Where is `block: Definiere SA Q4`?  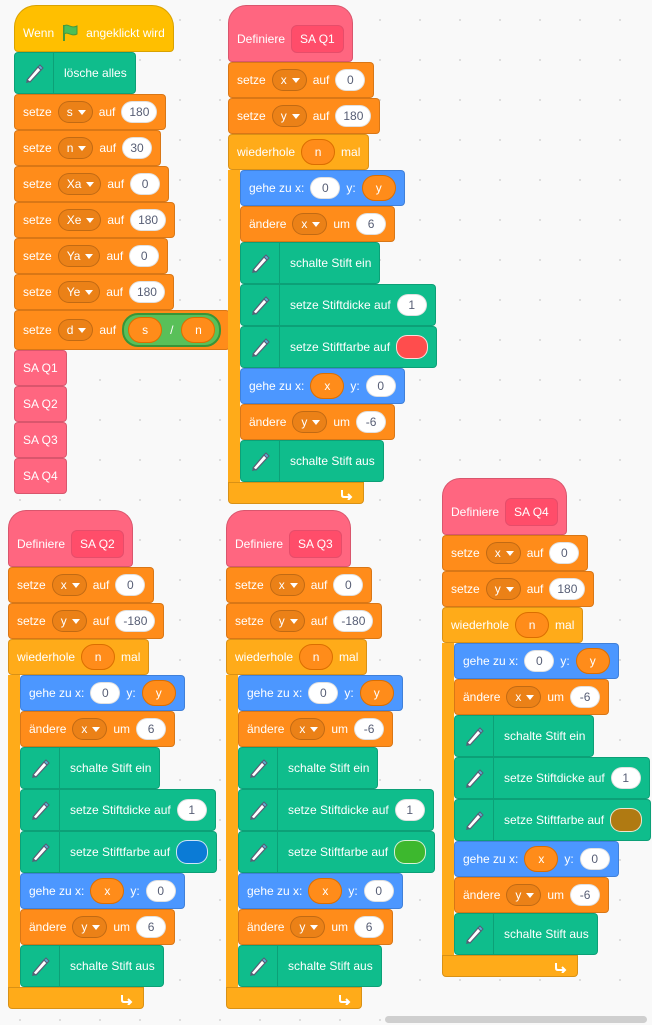 block: Definiere SA Q4 is located at coordinates (504, 506).